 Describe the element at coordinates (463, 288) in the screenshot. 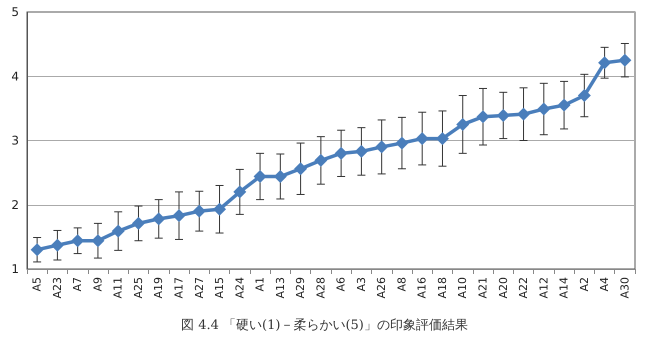

I see `x-tick-label: A10` at that location.